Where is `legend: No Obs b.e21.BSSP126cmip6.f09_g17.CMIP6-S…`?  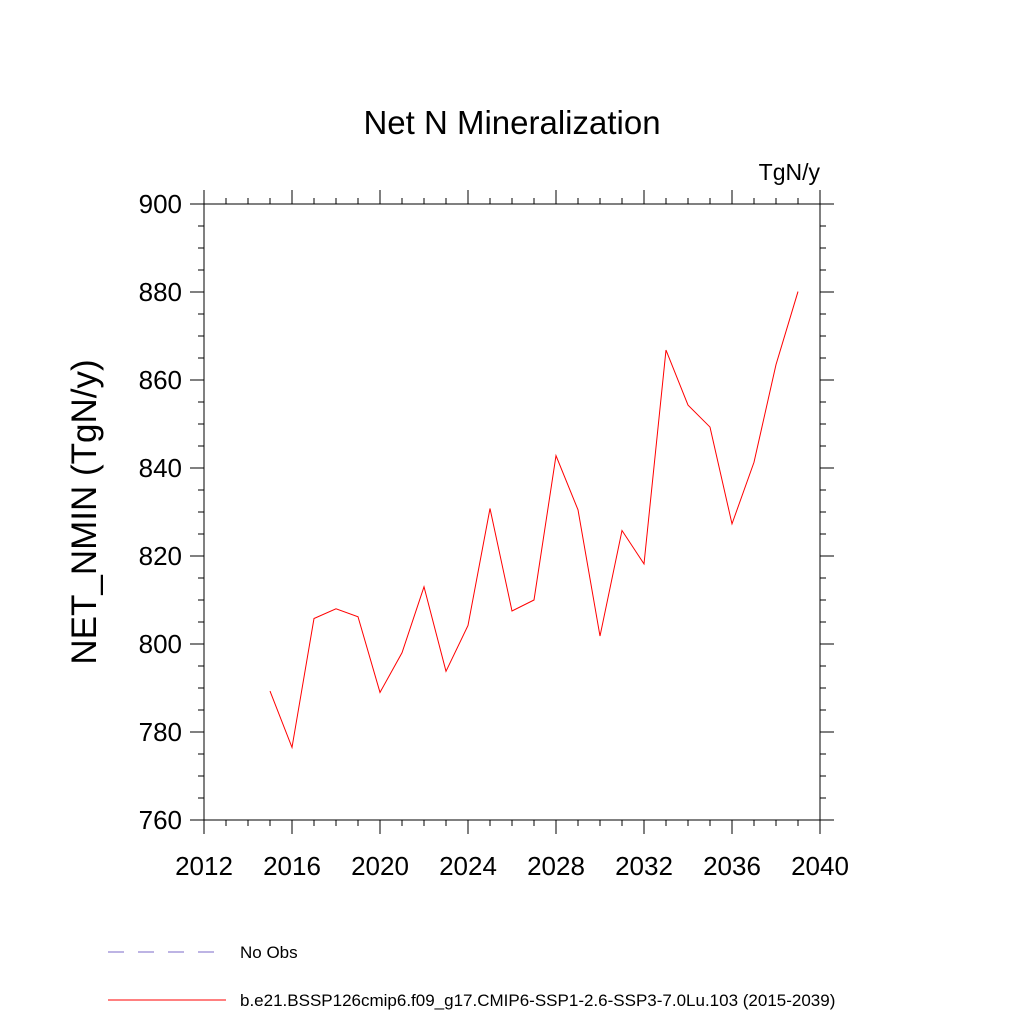 legend: No Obs b.e21.BSSP126cmip6.f09_g17.CMIP6-S… is located at coordinates (471, 976).